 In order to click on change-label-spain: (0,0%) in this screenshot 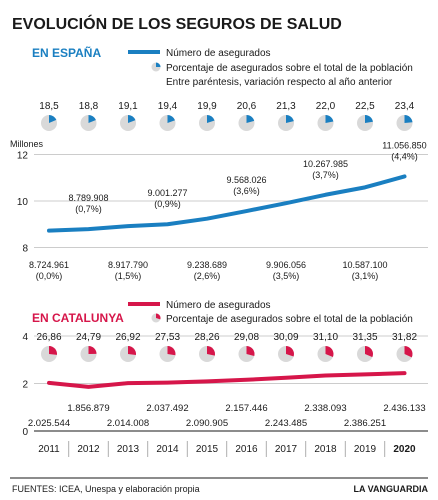, I will do `click(49, 276)`.